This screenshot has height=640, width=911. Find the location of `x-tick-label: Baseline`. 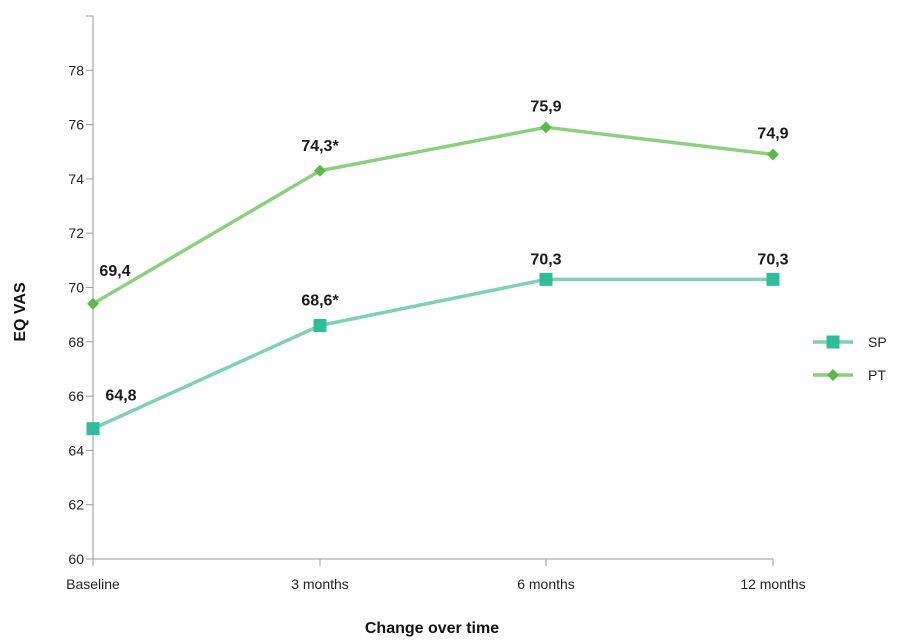

x-tick-label: Baseline is located at coordinates (93, 584).